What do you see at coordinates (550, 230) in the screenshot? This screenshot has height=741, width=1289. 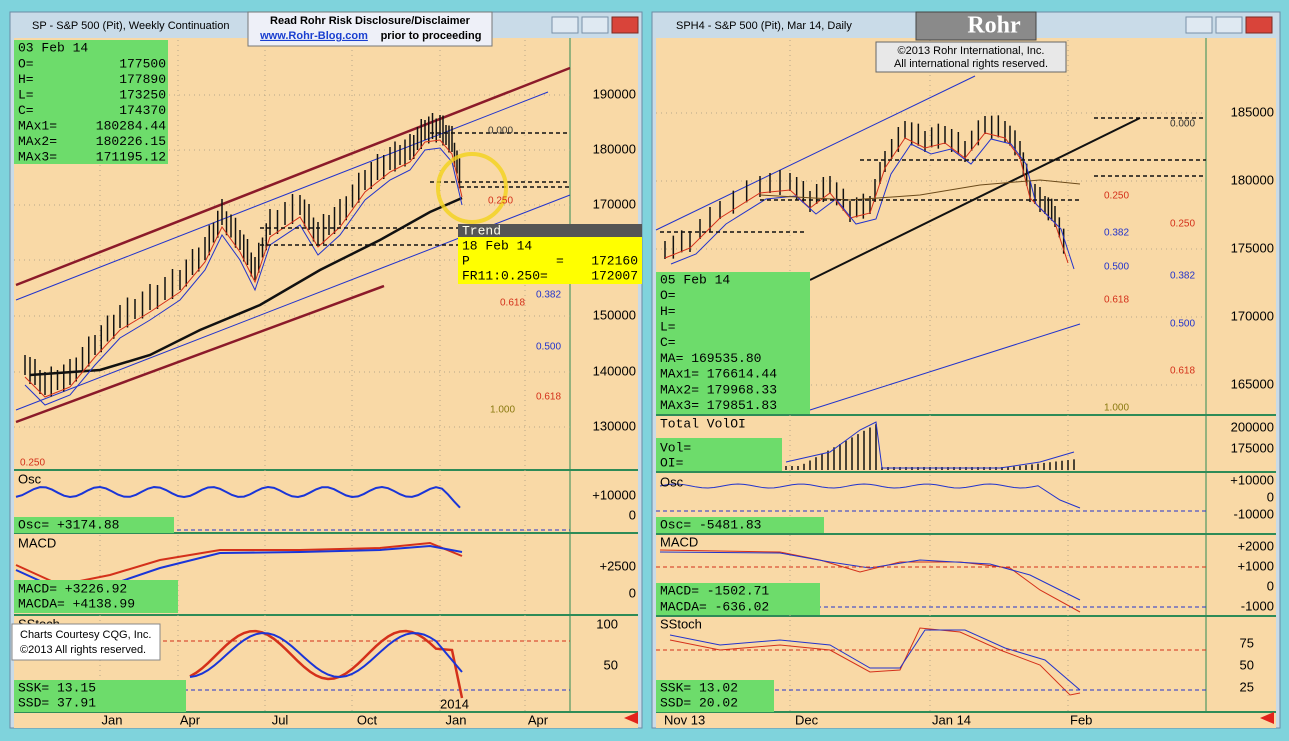 I see `tooltip-header-bar` at bounding box center [550, 230].